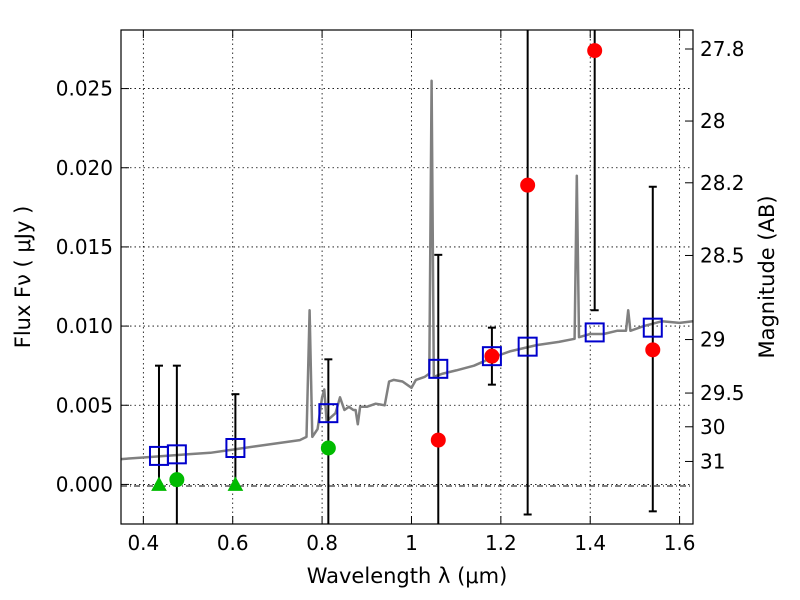 The width and height of the screenshot is (800, 600). What do you see at coordinates (767, 276) in the screenshot?
I see `right-axis-label: Magnitude (AB)` at bounding box center [767, 276].